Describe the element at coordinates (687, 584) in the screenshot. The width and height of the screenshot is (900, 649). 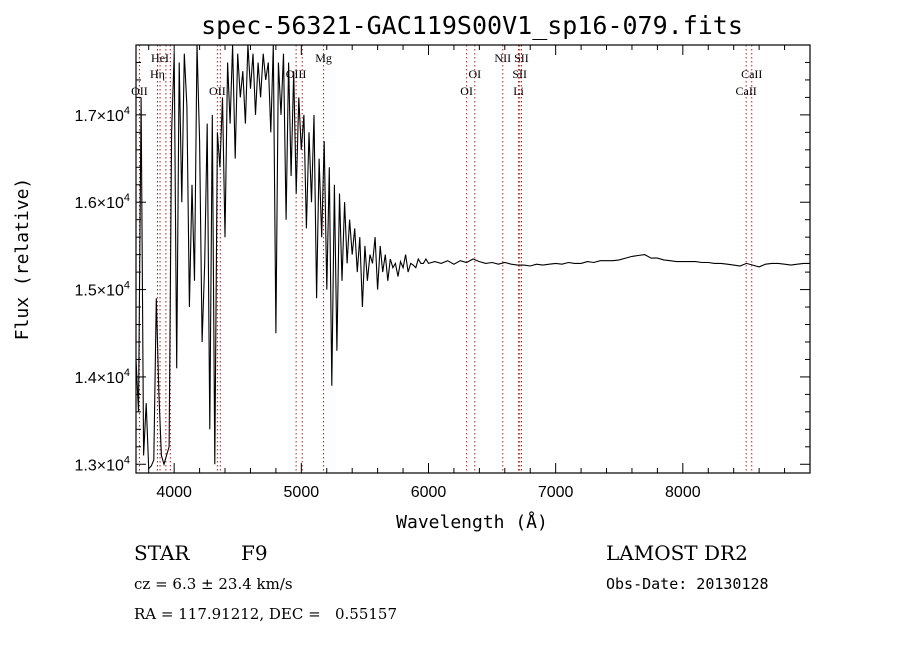
I see `obs-date: Obs-Date: 20130128` at that location.